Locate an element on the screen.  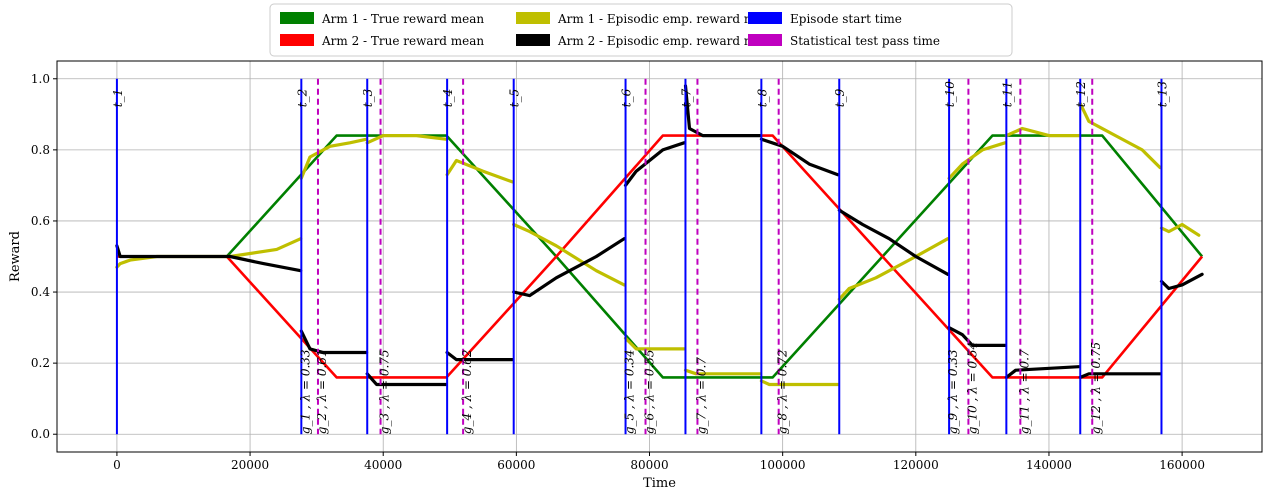
legend-label: Arm 1 - Episodic emp. reward mean is located at coordinates (667, 19).